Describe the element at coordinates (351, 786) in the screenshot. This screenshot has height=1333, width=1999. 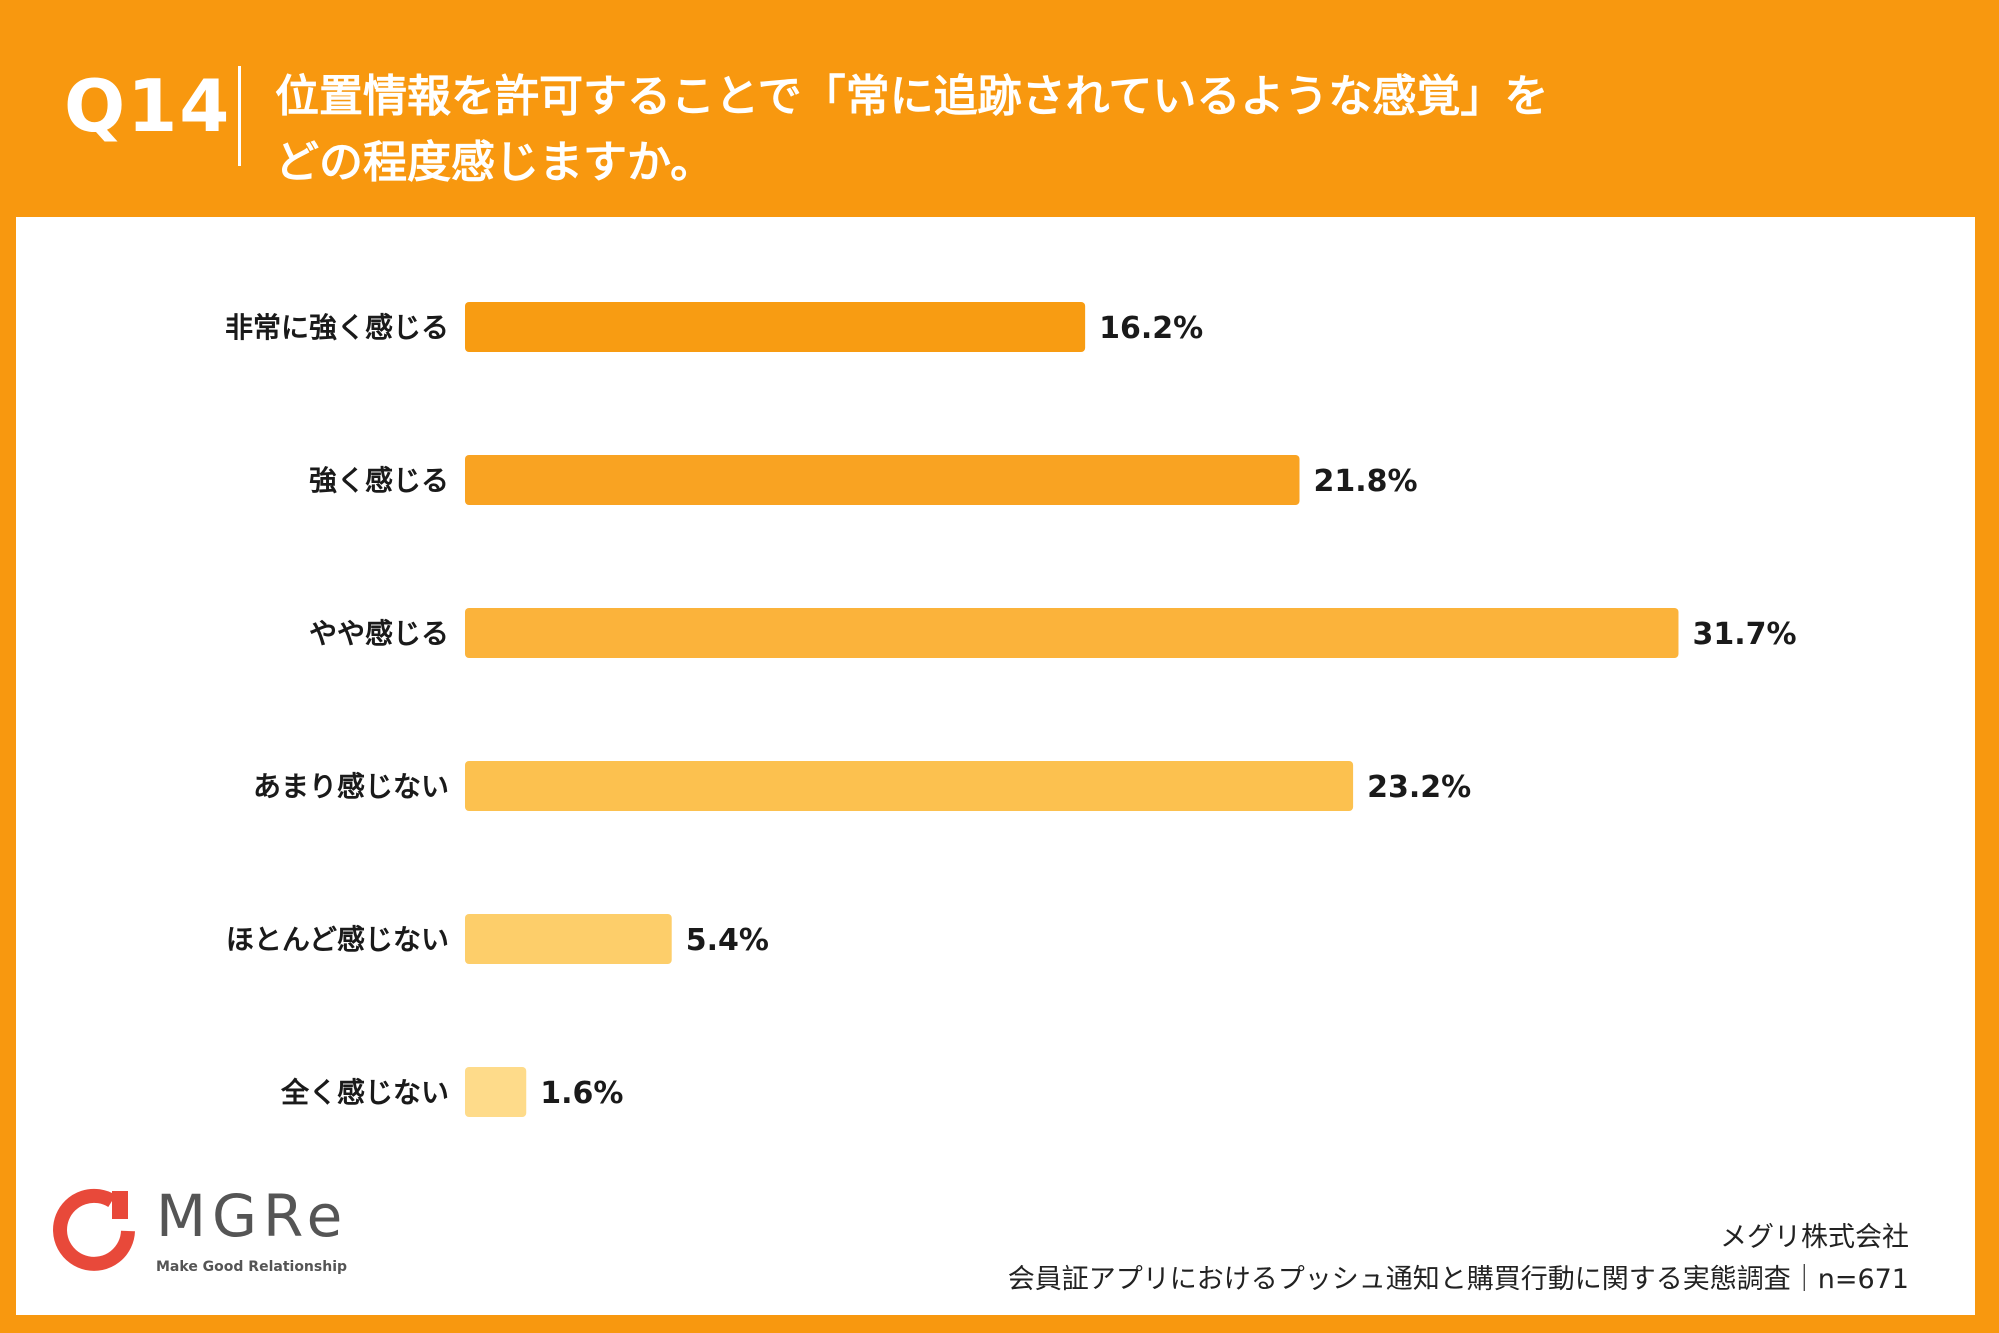
I see `category-label: あまり感じない` at that location.